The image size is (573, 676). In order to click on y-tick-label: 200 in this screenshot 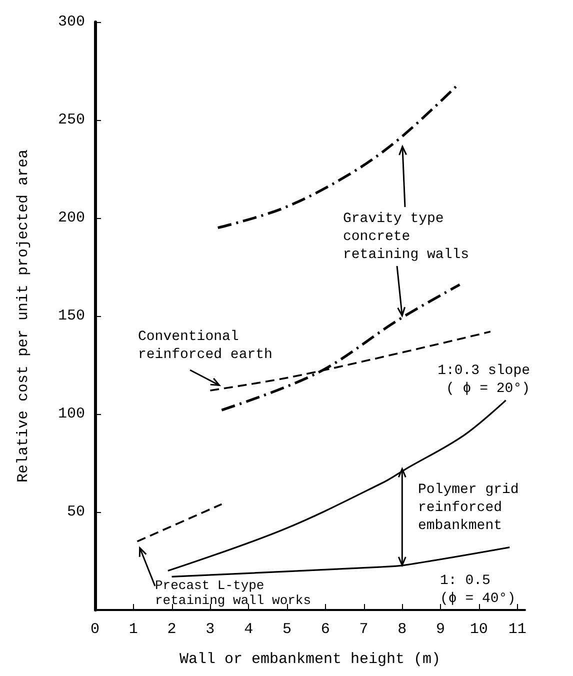, I will do `click(71, 218)`.